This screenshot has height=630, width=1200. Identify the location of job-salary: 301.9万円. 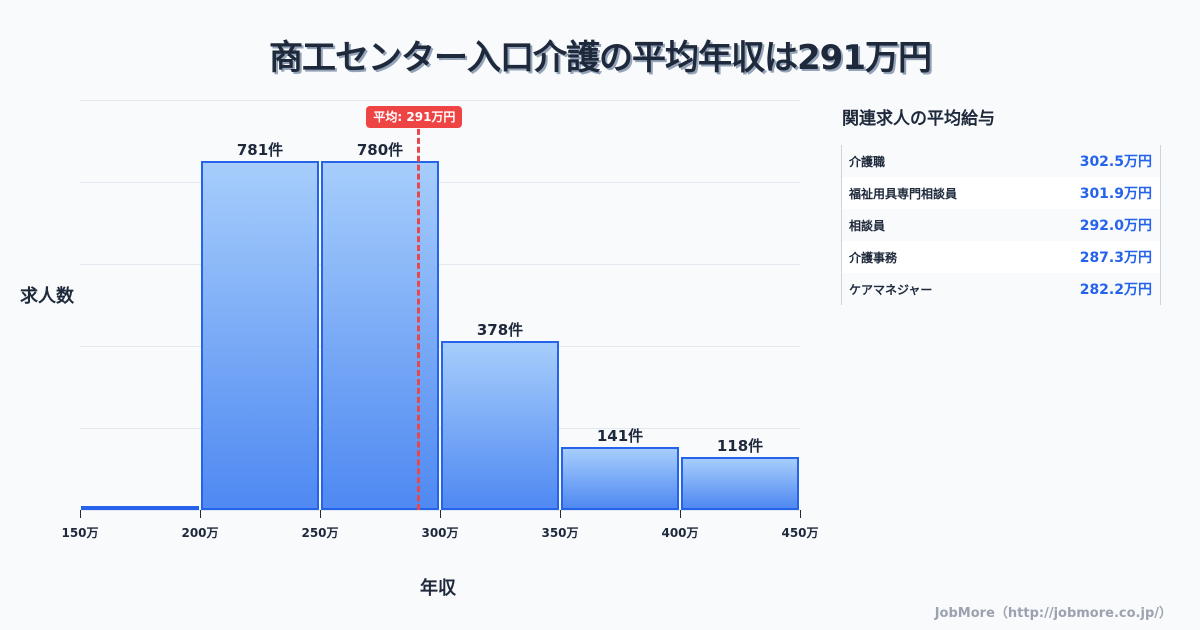
(1115, 194).